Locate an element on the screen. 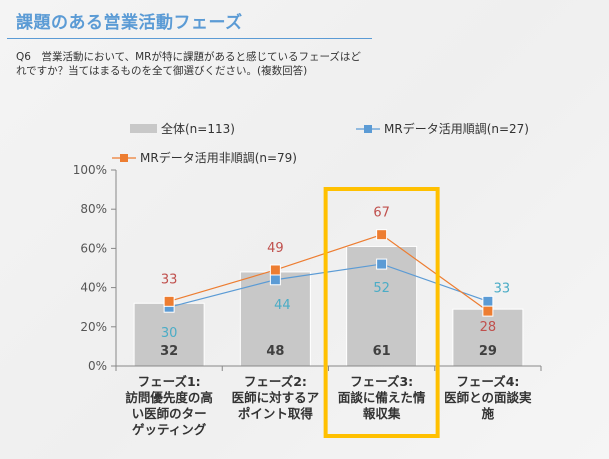 This screenshot has height=459, width=609. series-line-good is located at coordinates (328, 285).